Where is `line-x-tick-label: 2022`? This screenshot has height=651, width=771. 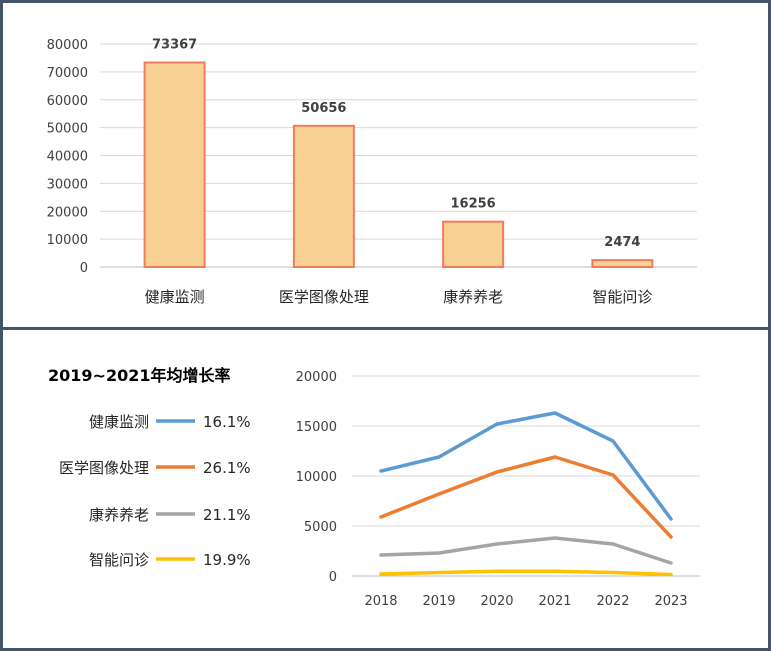
line-x-tick-label: 2022 is located at coordinates (612, 601).